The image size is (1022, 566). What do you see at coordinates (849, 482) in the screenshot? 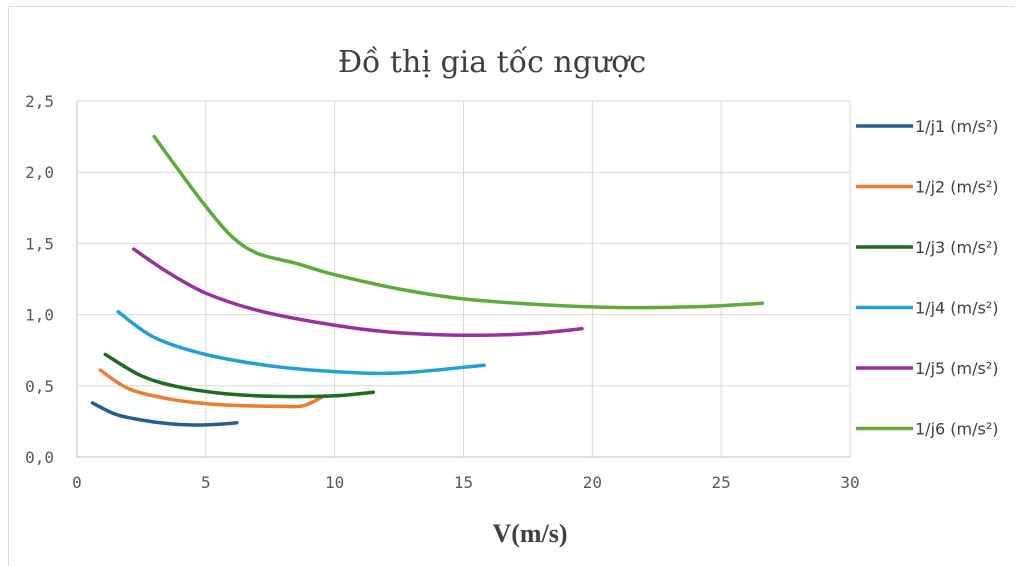
I see `x-tick-label: 30` at bounding box center [849, 482].